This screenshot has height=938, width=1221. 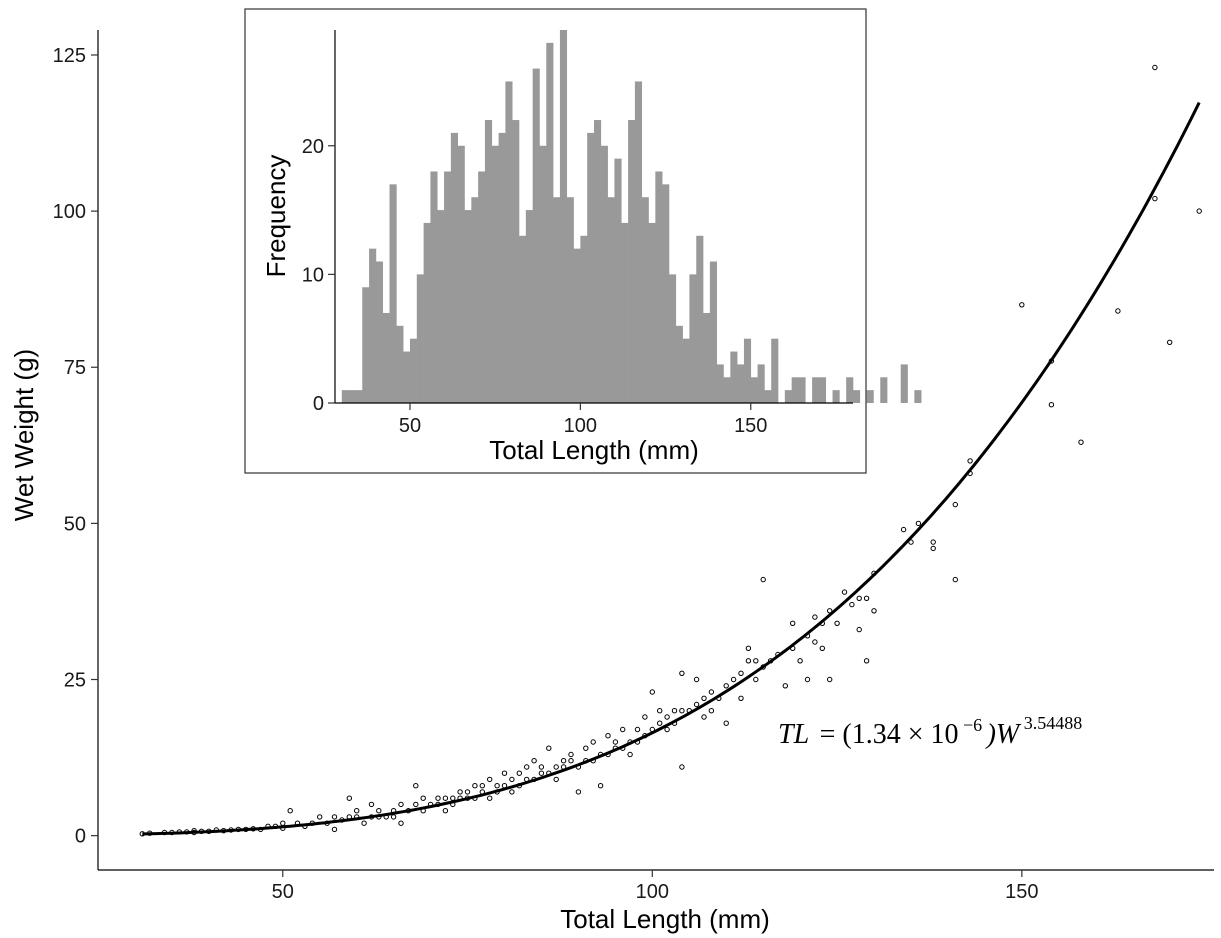 What do you see at coordinates (69, 212) in the screenshot?
I see `y-tick-label: 100` at bounding box center [69, 212].